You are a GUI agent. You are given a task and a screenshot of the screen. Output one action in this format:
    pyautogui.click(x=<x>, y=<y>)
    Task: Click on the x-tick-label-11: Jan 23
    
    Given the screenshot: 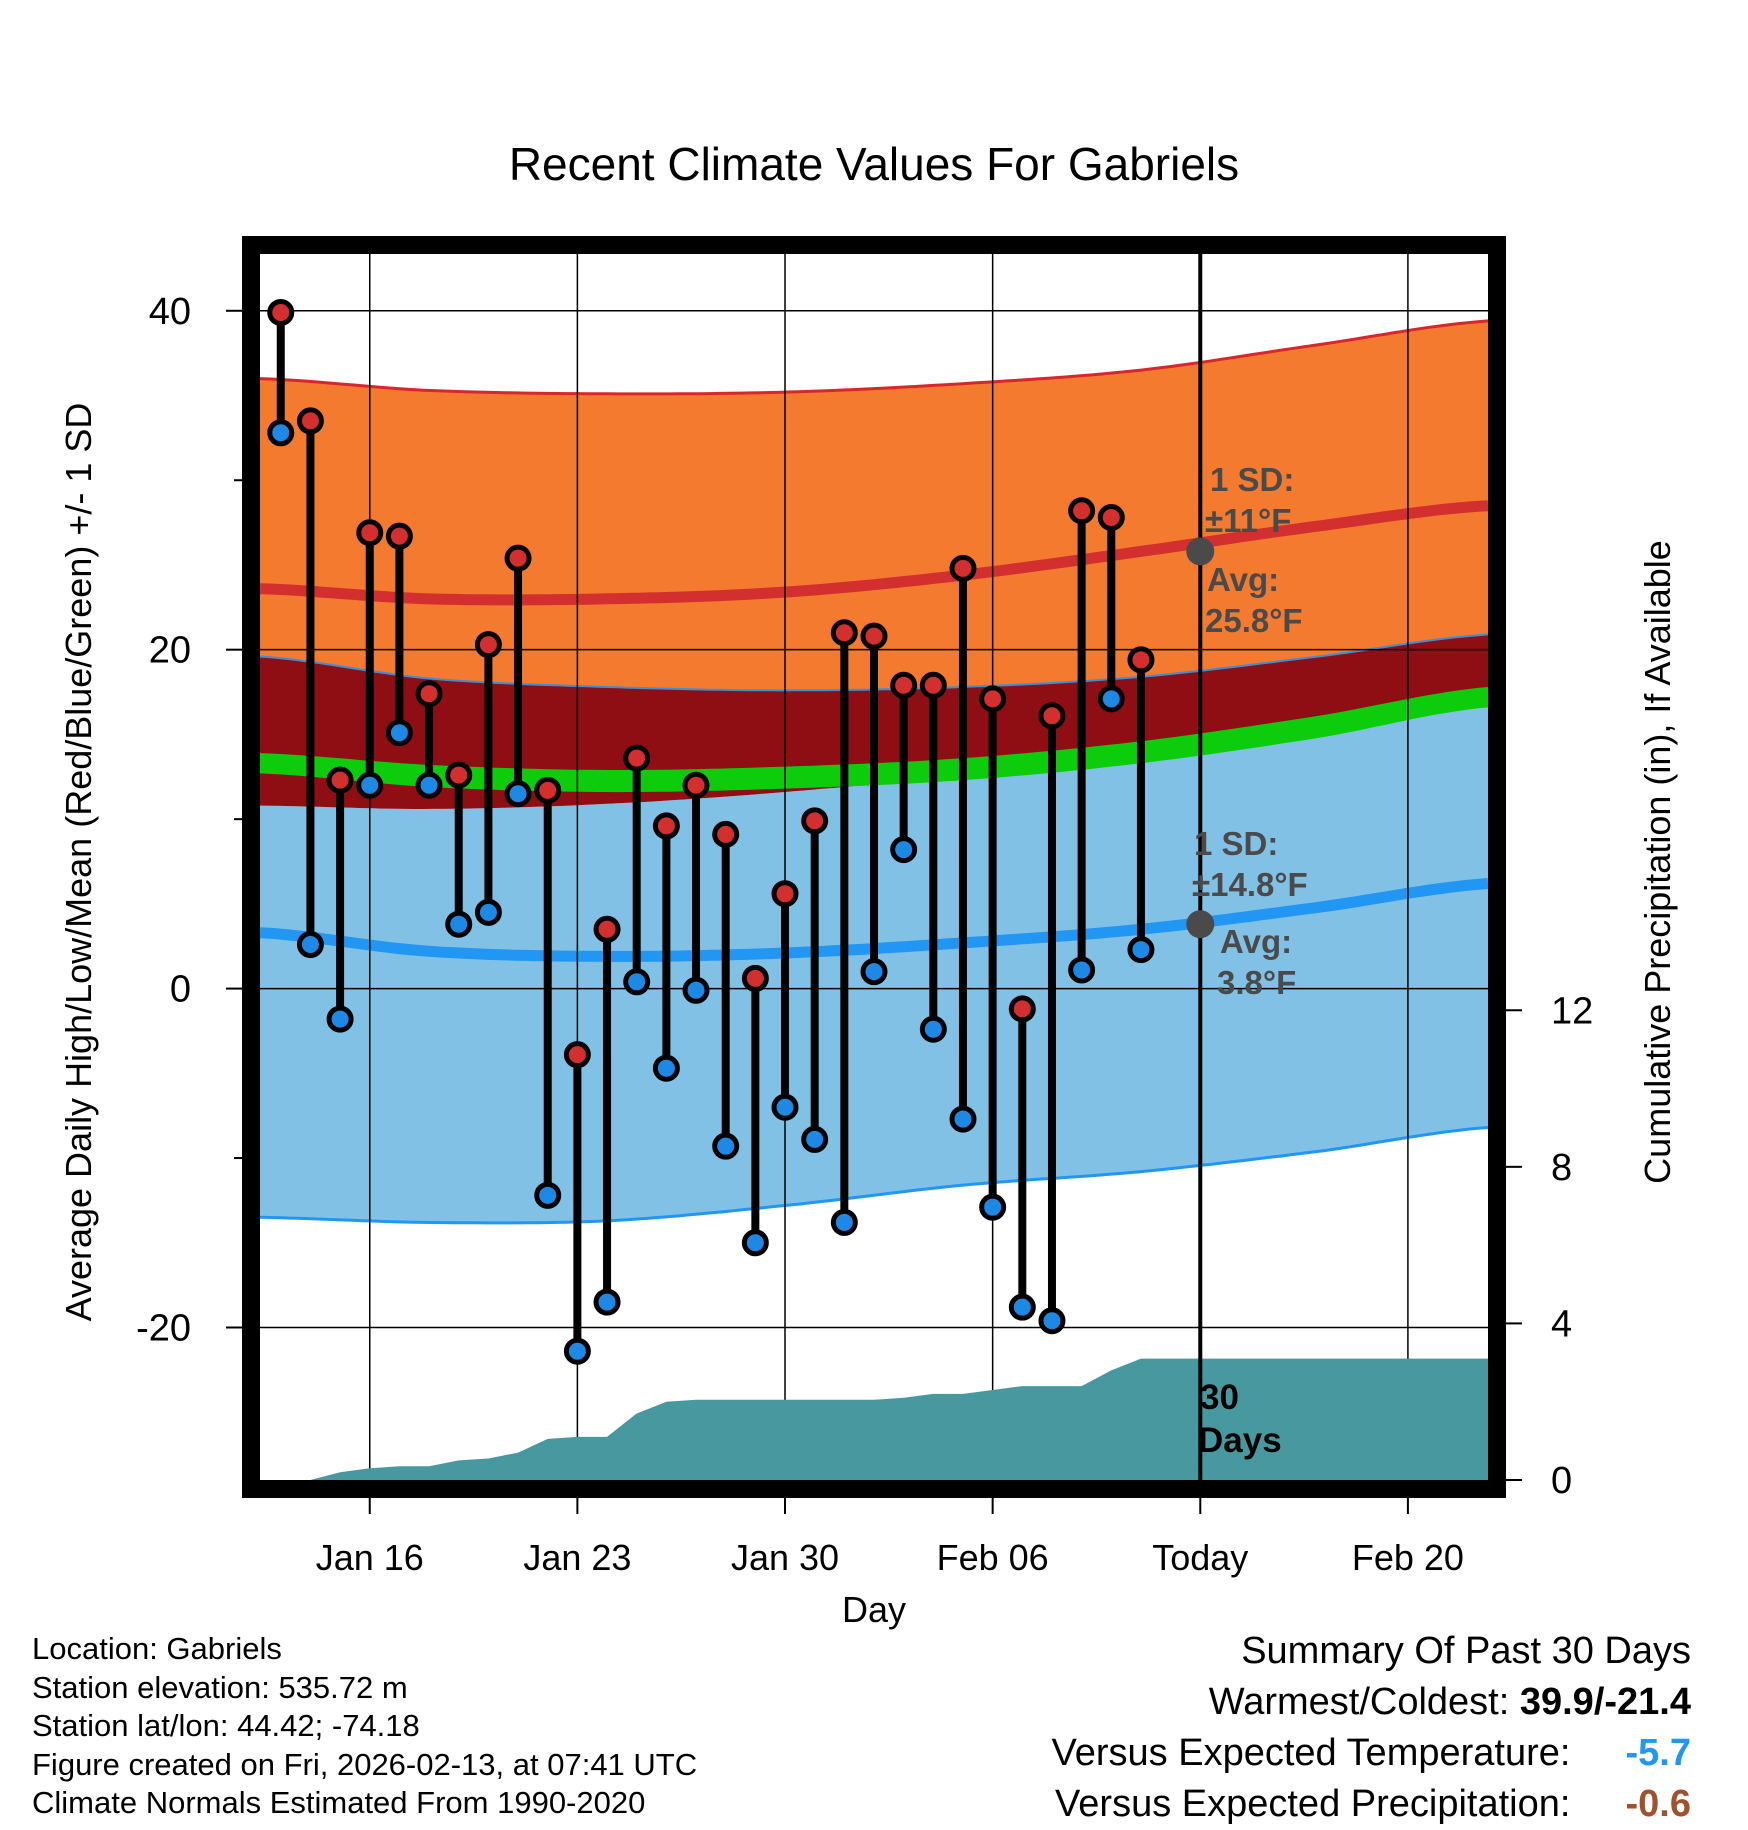 What is the action you would take?
    pyautogui.click(x=577, y=1557)
    